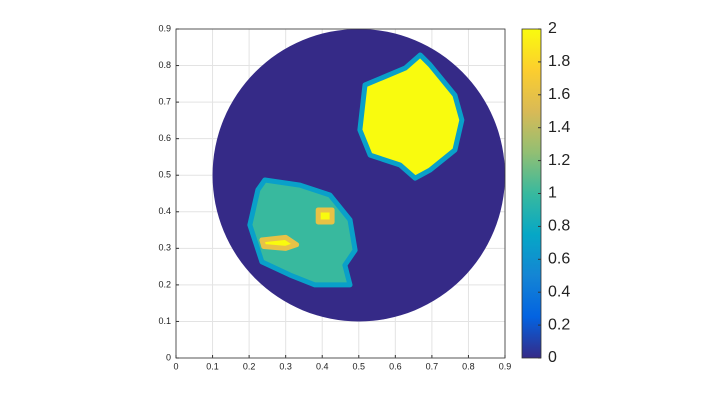  Describe the element at coordinates (164, 321) in the screenshot. I see `y-tick-label: 0.1` at that location.